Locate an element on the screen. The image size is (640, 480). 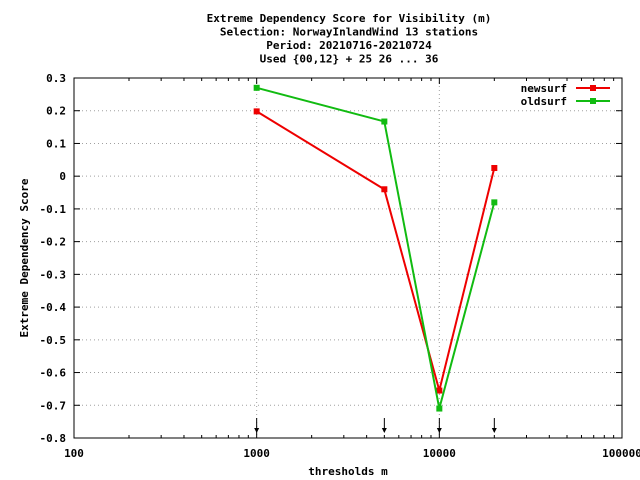
y-tick-label: -0.1 is located at coordinates (53, 209).